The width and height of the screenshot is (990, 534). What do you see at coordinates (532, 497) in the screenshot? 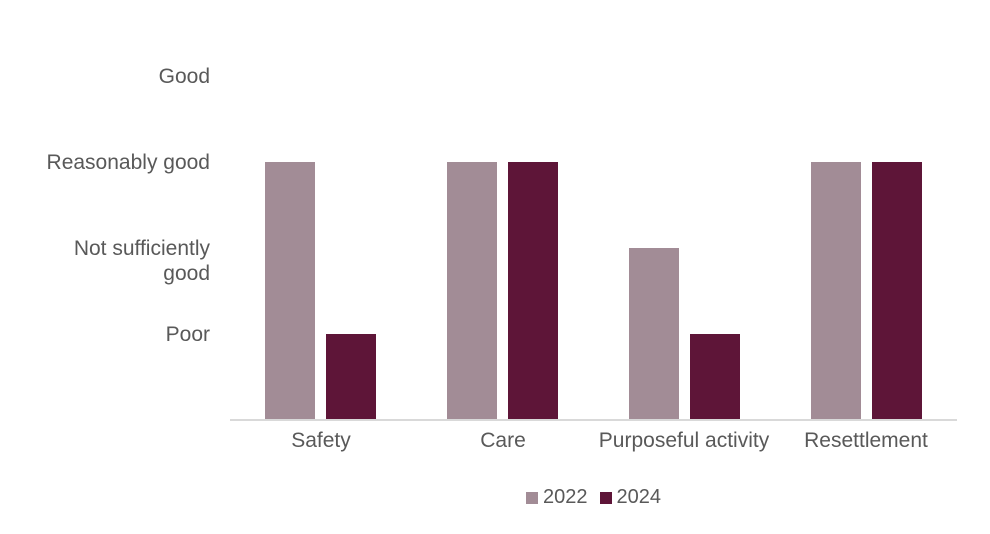
I see `legend-swatch-2022` at bounding box center [532, 497].